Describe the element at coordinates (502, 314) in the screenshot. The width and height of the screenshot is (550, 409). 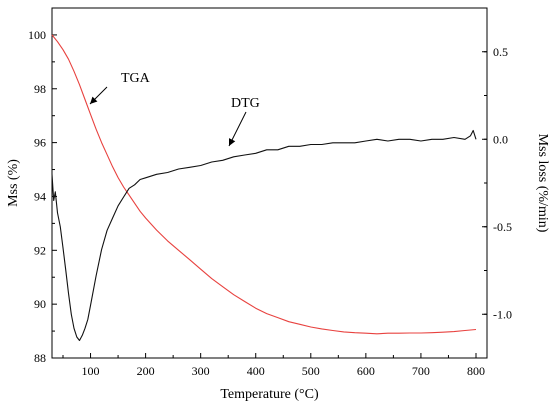
I see `right-y-tick-label: -1.0` at that location.